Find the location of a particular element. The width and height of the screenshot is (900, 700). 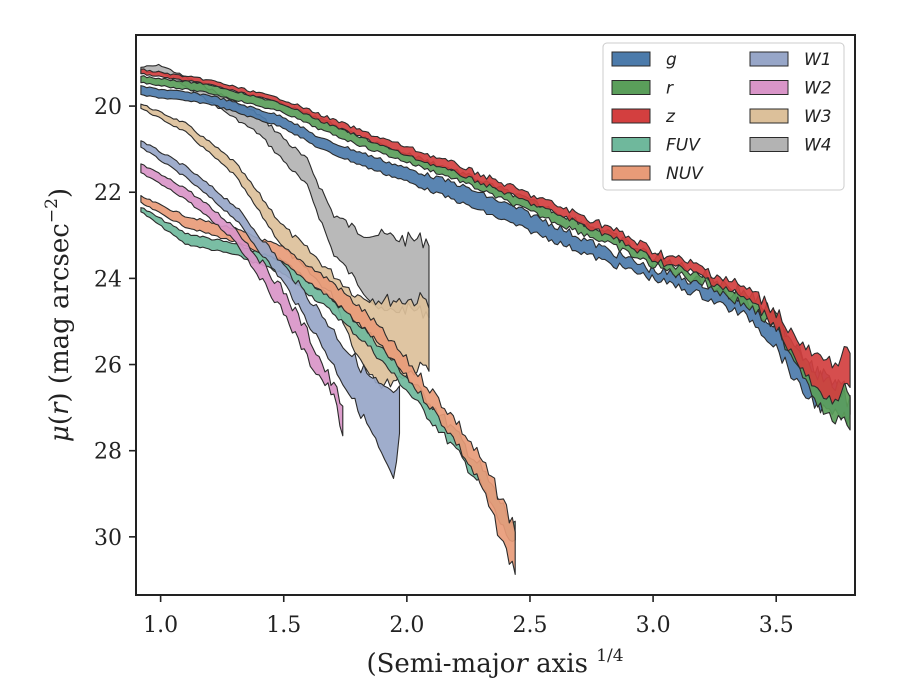

legend-swatch-W4 is located at coordinates (769, 144).